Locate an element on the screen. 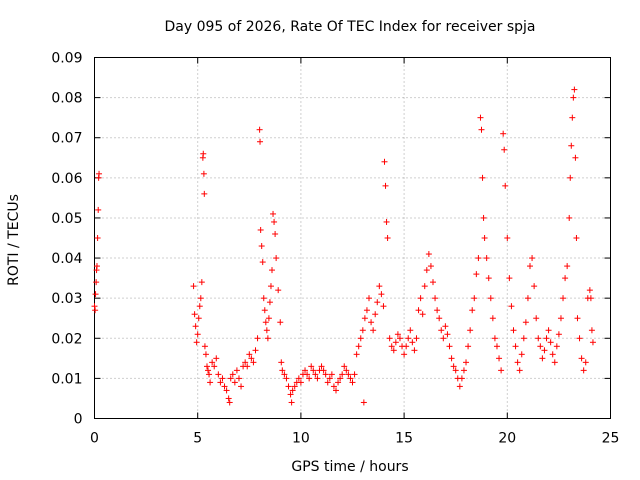 This screenshot has height=480, width=640. x-tick-label: 25 is located at coordinates (611, 439).